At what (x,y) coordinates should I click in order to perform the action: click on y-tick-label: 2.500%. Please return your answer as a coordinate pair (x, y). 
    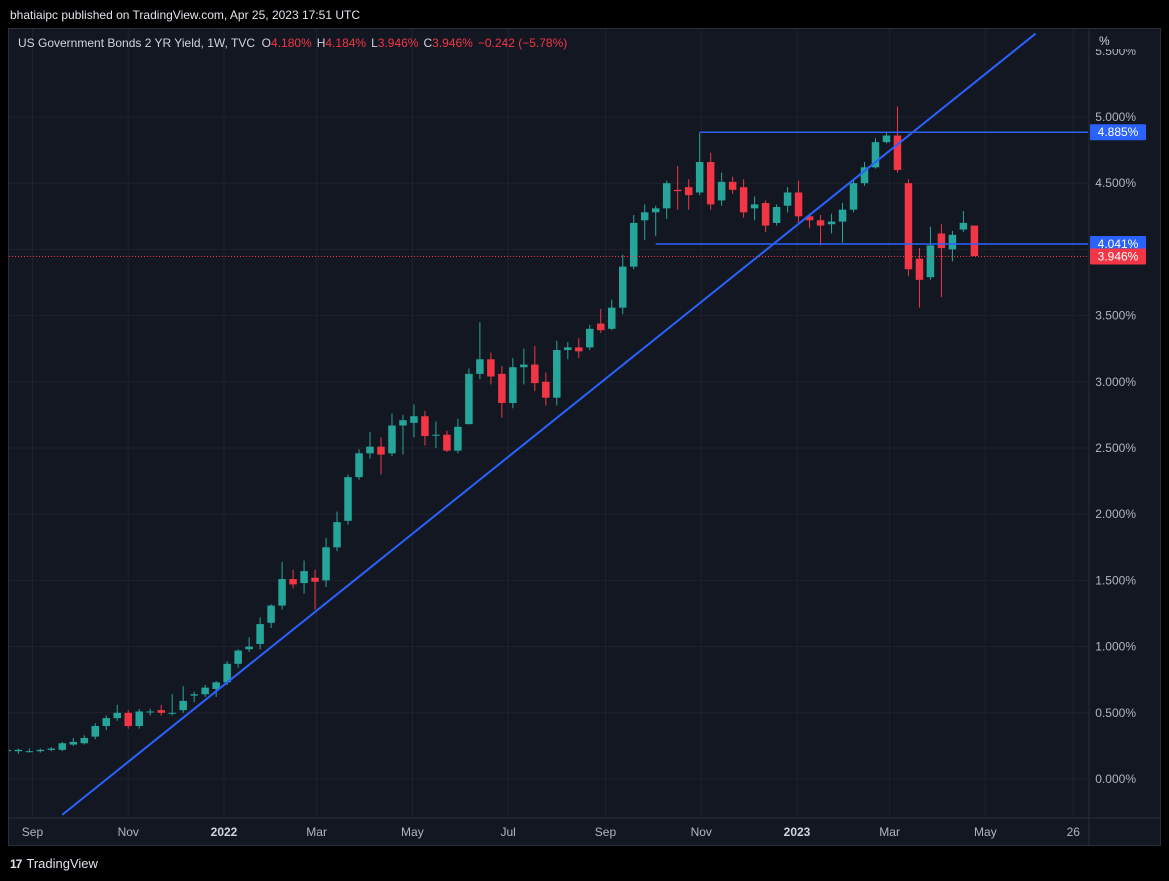
    Looking at the image, I should click on (1115, 448).